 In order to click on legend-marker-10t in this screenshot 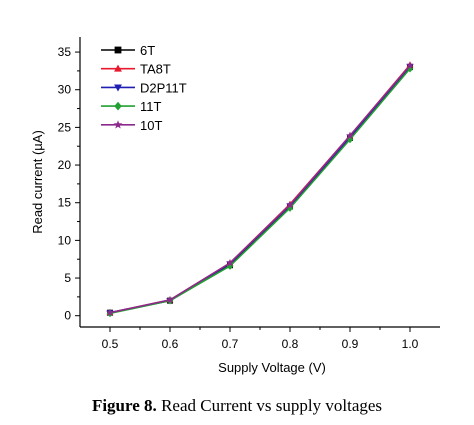, I will do `click(118, 124)`.